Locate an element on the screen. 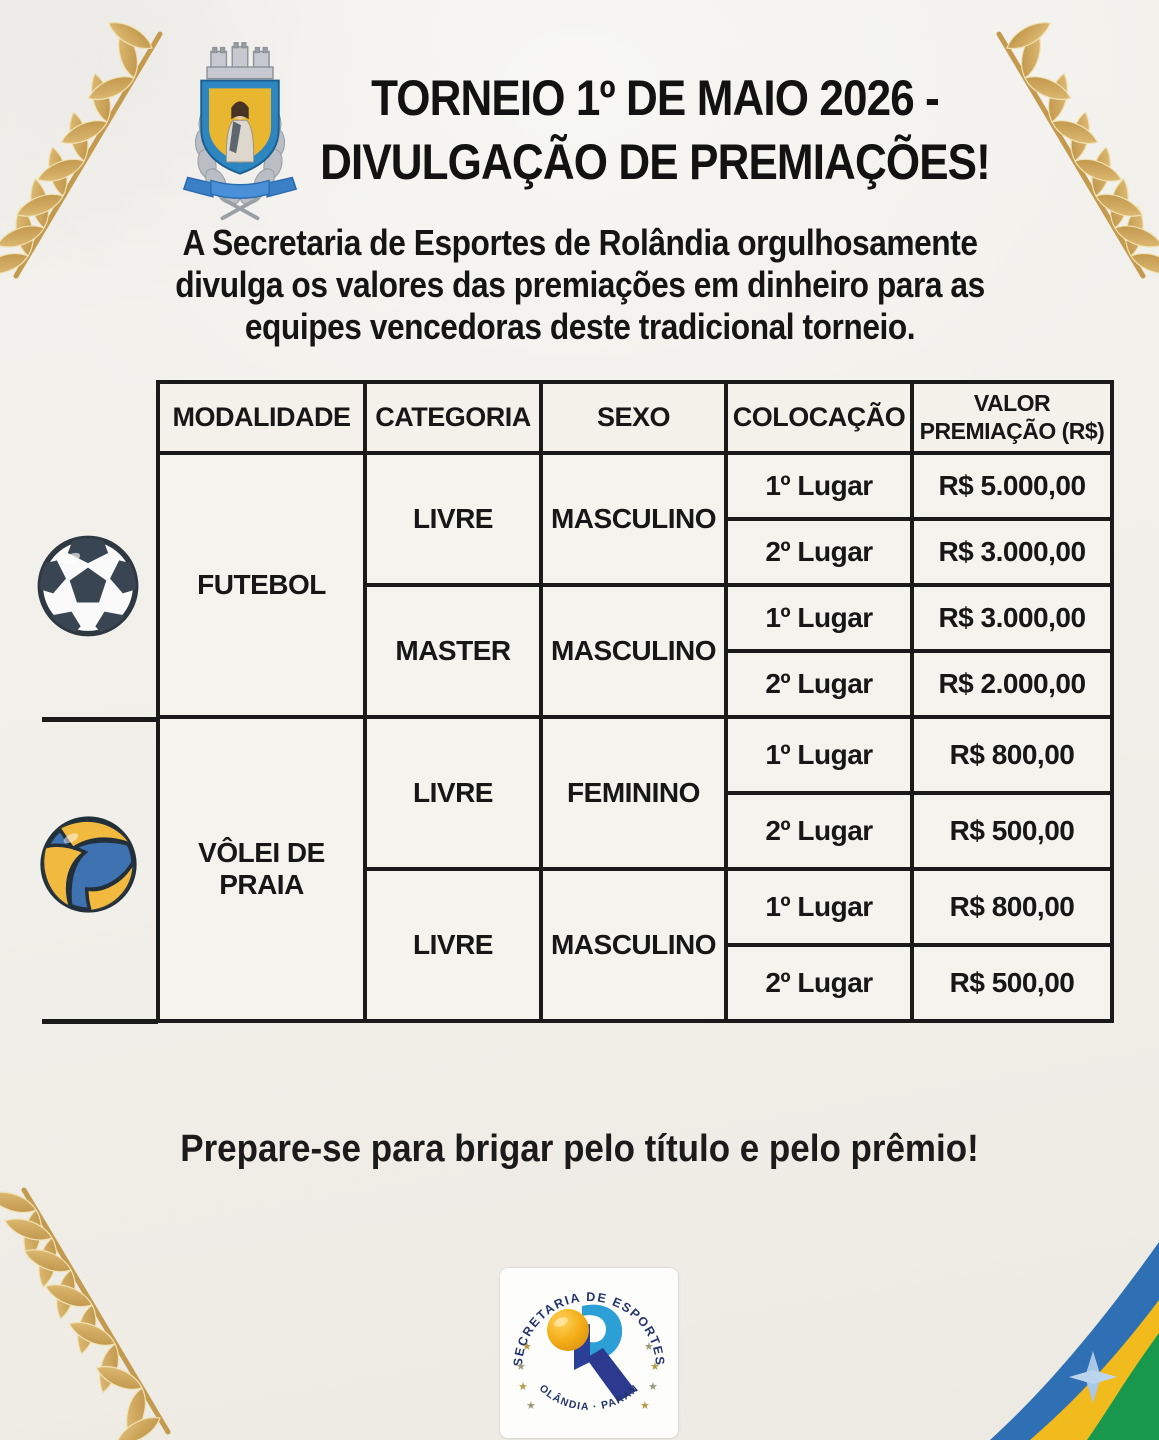  cell-categoria: MASTER is located at coordinates (453, 651).